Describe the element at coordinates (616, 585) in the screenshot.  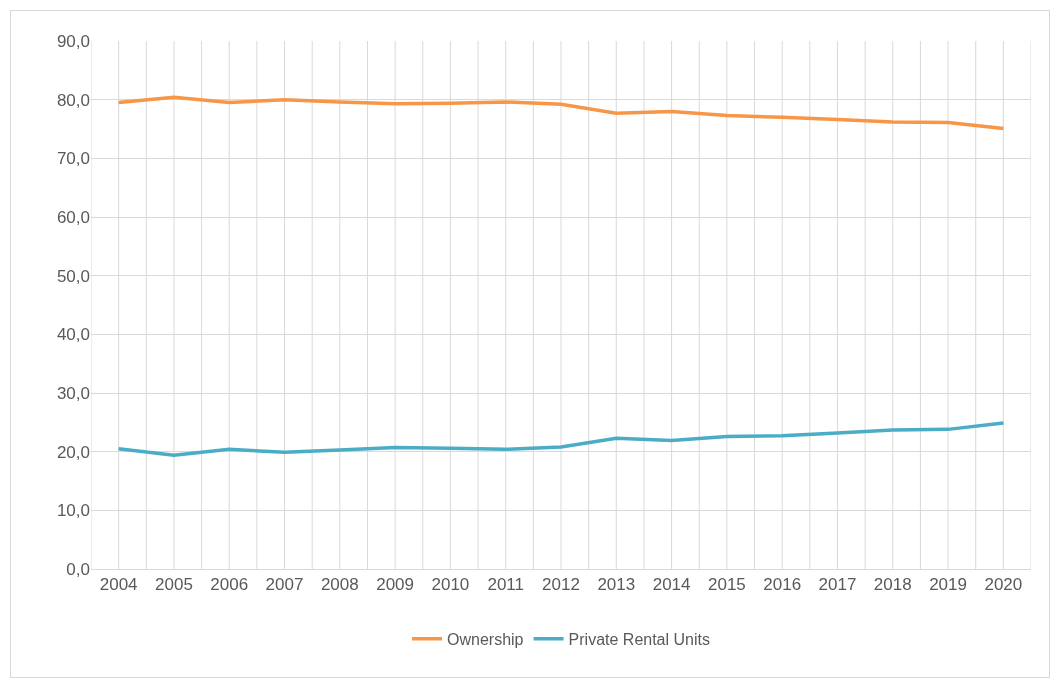
I see `x-tick-label: 2013` at that location.